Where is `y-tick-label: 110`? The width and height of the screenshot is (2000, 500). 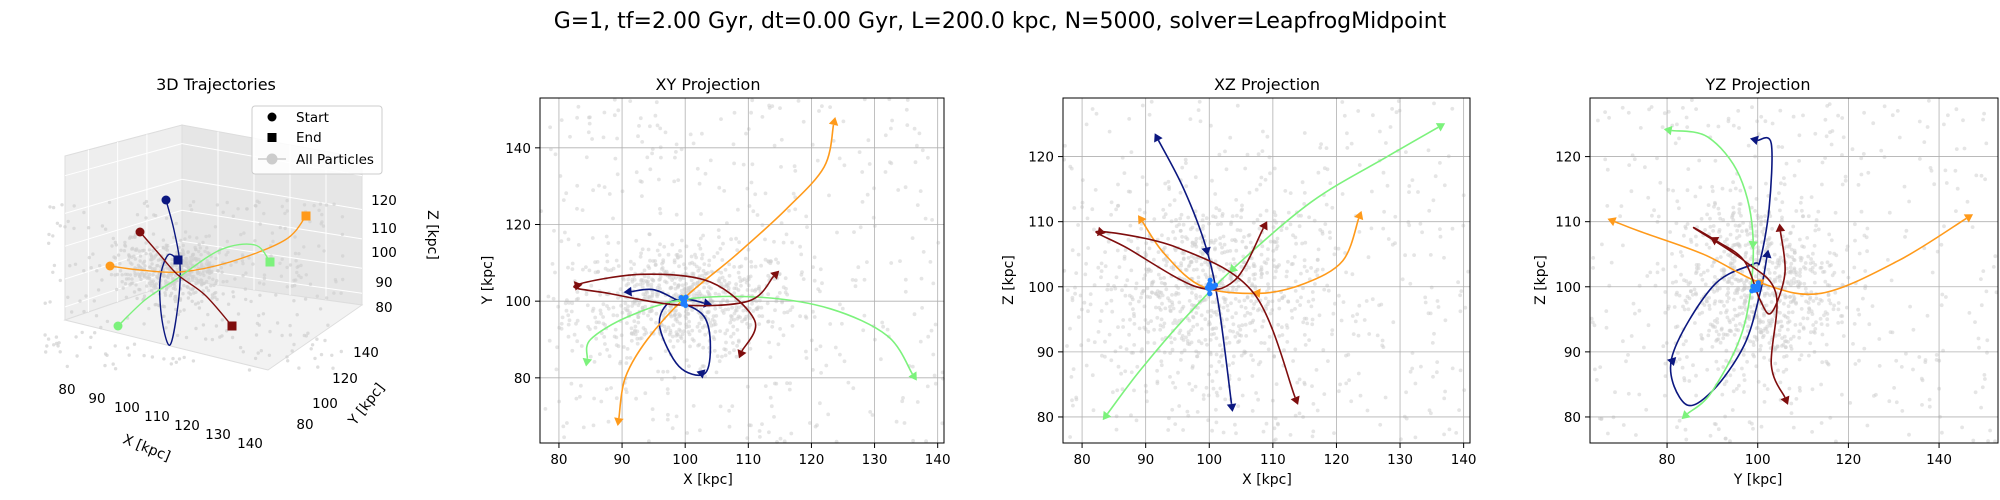 y-tick-label: 110 is located at coordinates (1568, 223).